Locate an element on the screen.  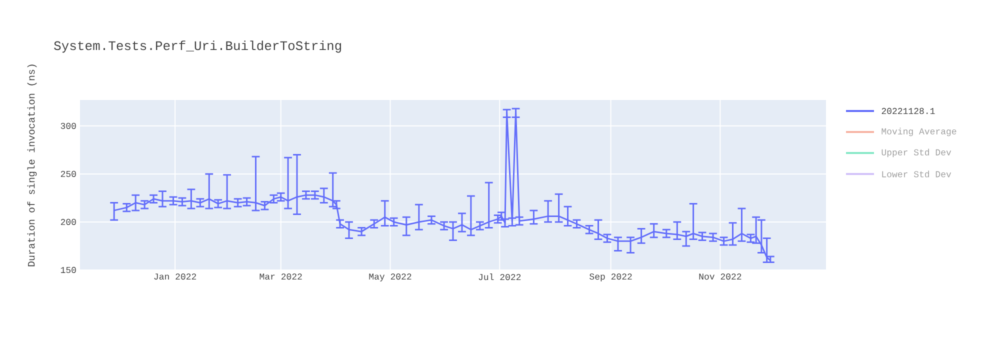
x-tick-label: Jan 2022 is located at coordinates (175, 277).